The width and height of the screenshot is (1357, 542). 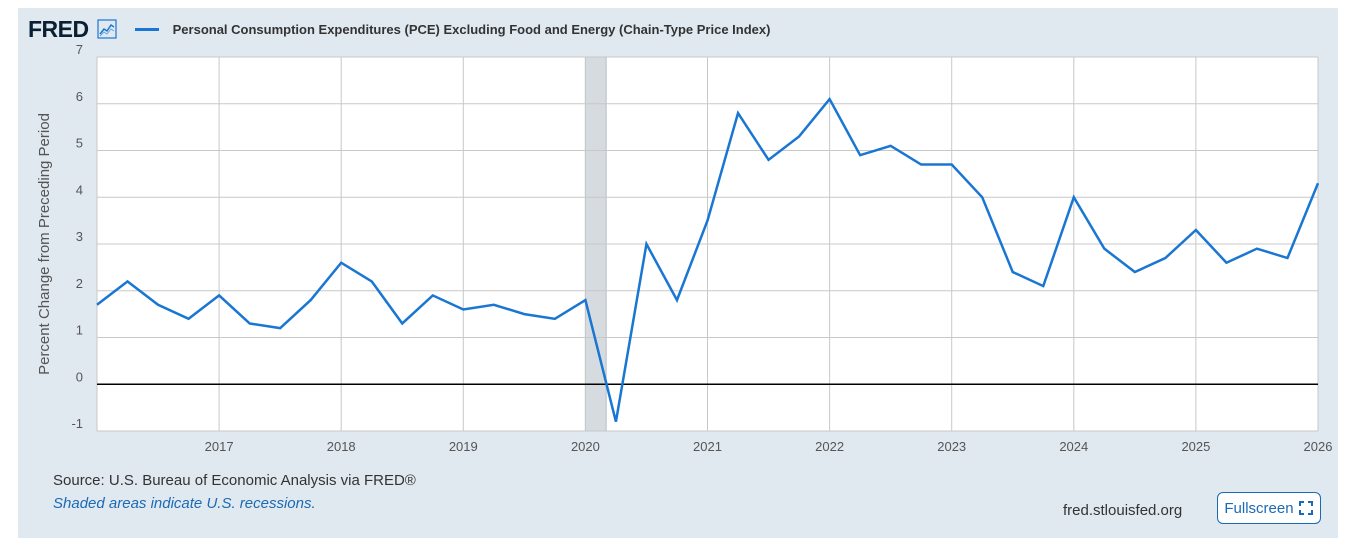 What do you see at coordinates (829, 446) in the screenshot?
I see `x-tick-label: 2022` at bounding box center [829, 446].